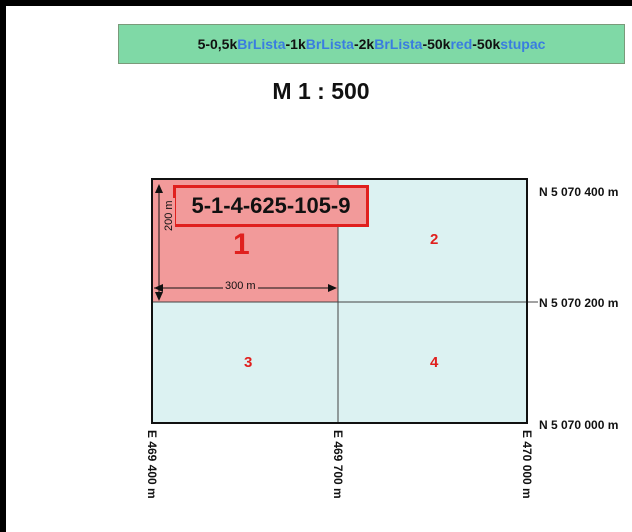 This screenshot has width=632, height=532. I want to click on banner-part: red, so click(461, 44).